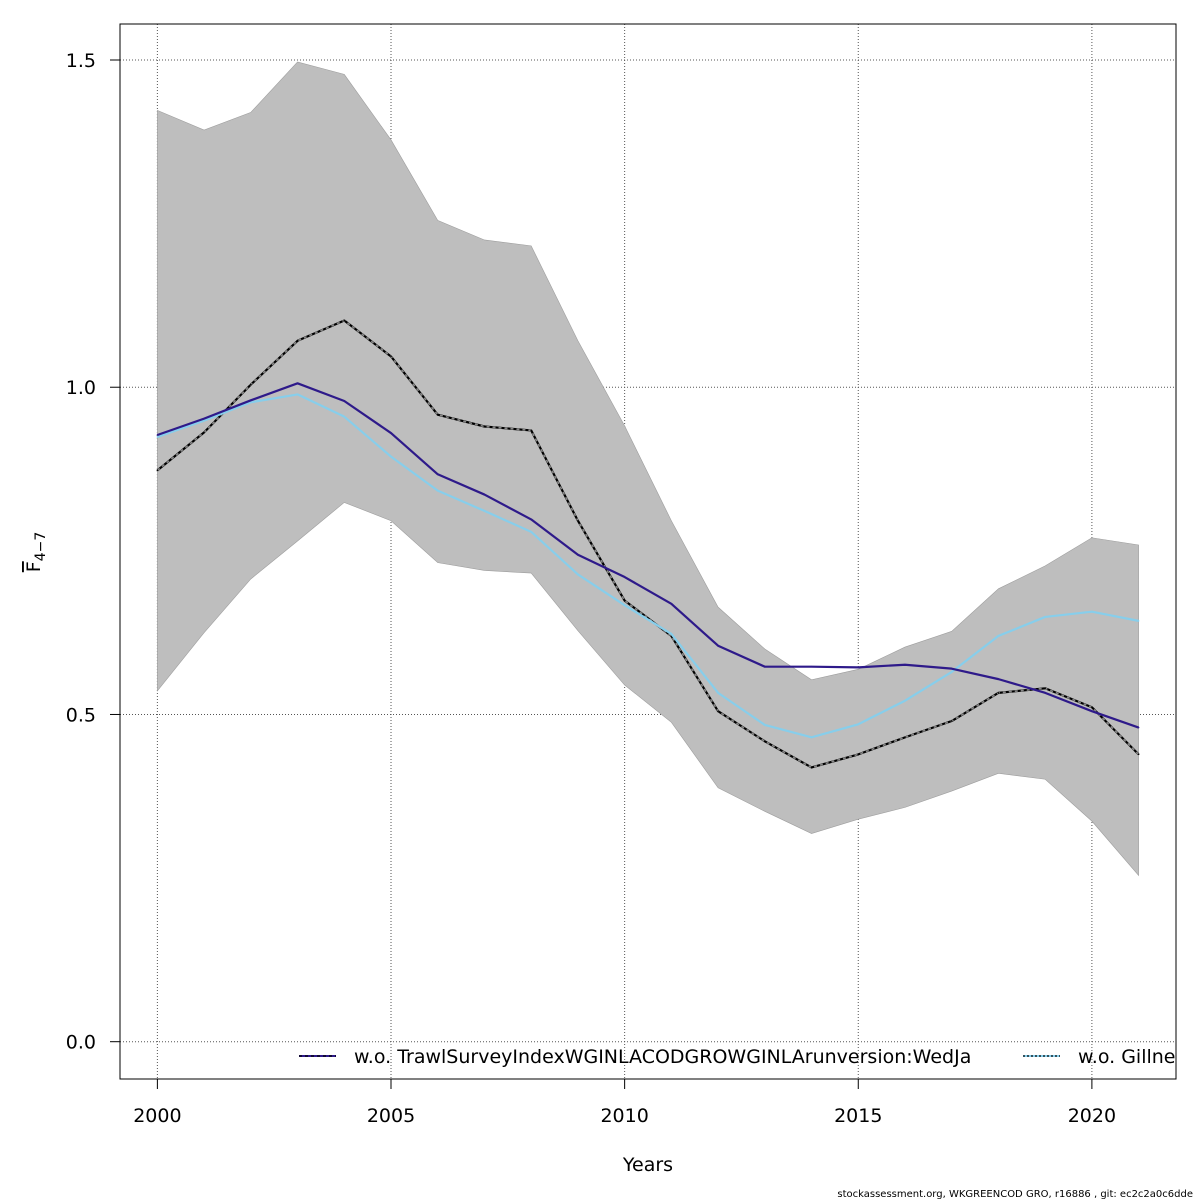  What do you see at coordinates (93, 552) in the screenshot?
I see `y-axis: 0.0 0.5 1.0 1.5` at bounding box center [93, 552].